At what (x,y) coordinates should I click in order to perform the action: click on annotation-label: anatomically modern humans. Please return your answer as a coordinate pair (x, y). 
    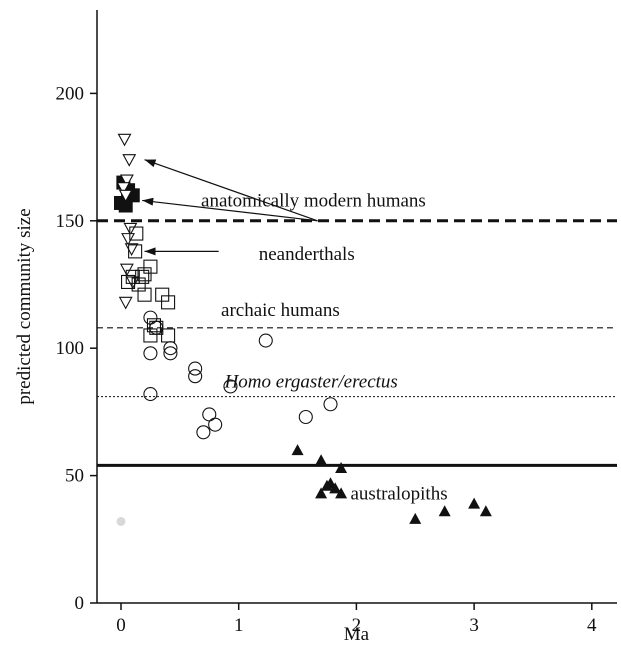
    Looking at the image, I should click on (313, 200).